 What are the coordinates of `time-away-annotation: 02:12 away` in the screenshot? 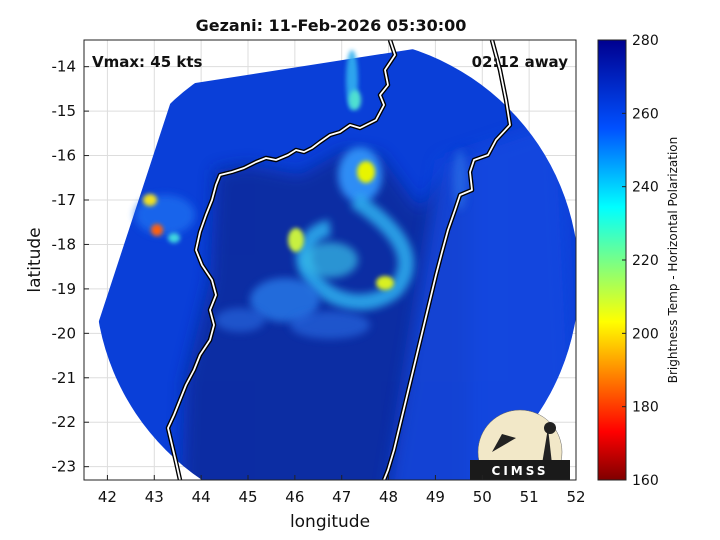 It's located at (520, 62).